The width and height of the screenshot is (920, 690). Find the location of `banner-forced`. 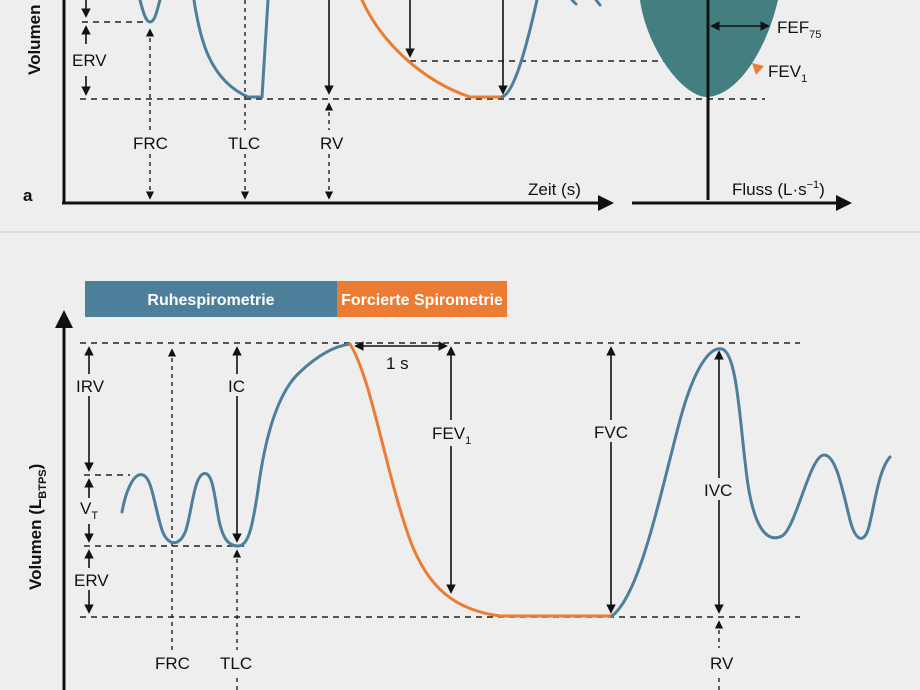

banner-forced is located at coordinates (422, 299).